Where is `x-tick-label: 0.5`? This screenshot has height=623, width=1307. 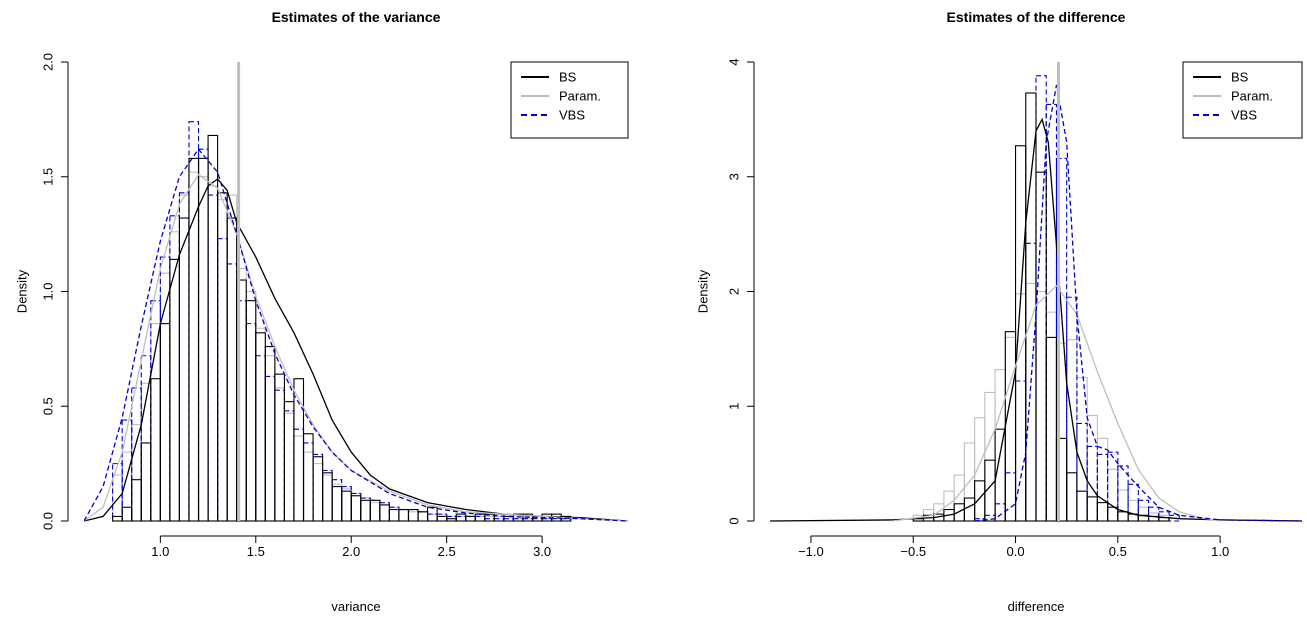 x-tick-label: 0.5 is located at coordinates (1118, 551).